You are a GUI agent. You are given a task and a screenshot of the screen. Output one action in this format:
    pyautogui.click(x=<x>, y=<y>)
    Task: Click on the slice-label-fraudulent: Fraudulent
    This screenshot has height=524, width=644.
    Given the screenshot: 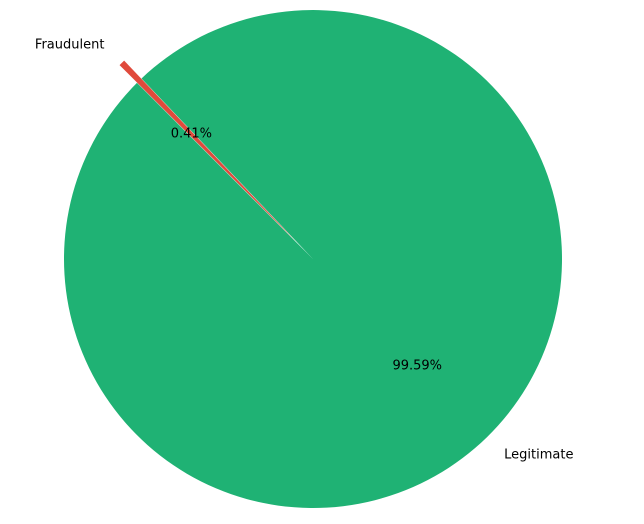 What is the action you would take?
    pyautogui.click(x=70, y=45)
    